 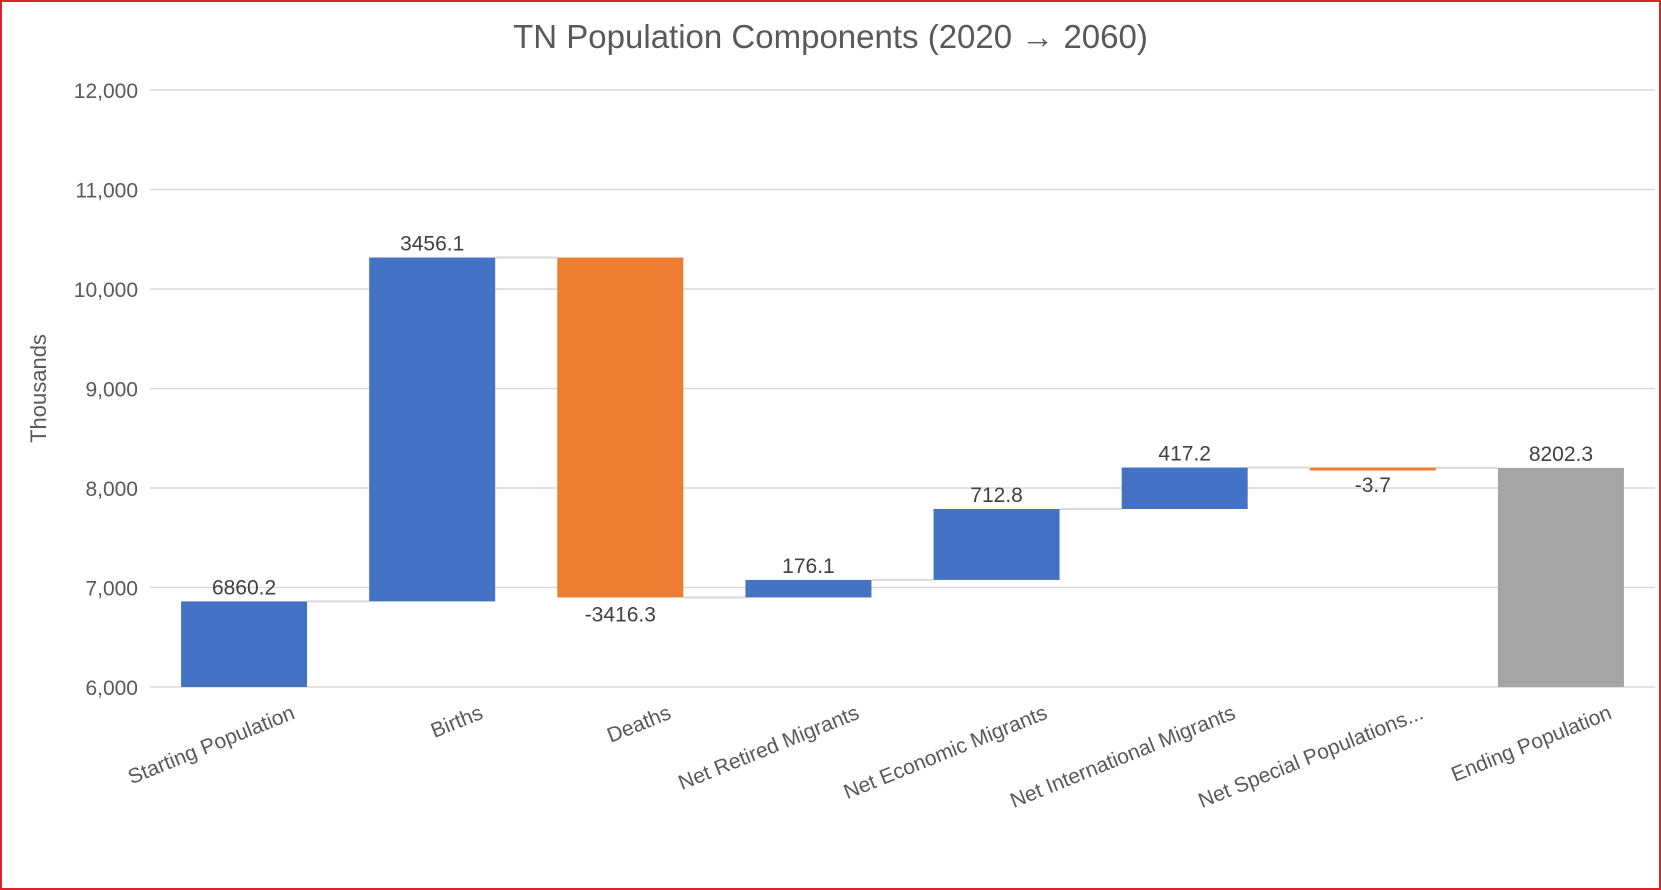 I want to click on bar-deaths, so click(x=620, y=427).